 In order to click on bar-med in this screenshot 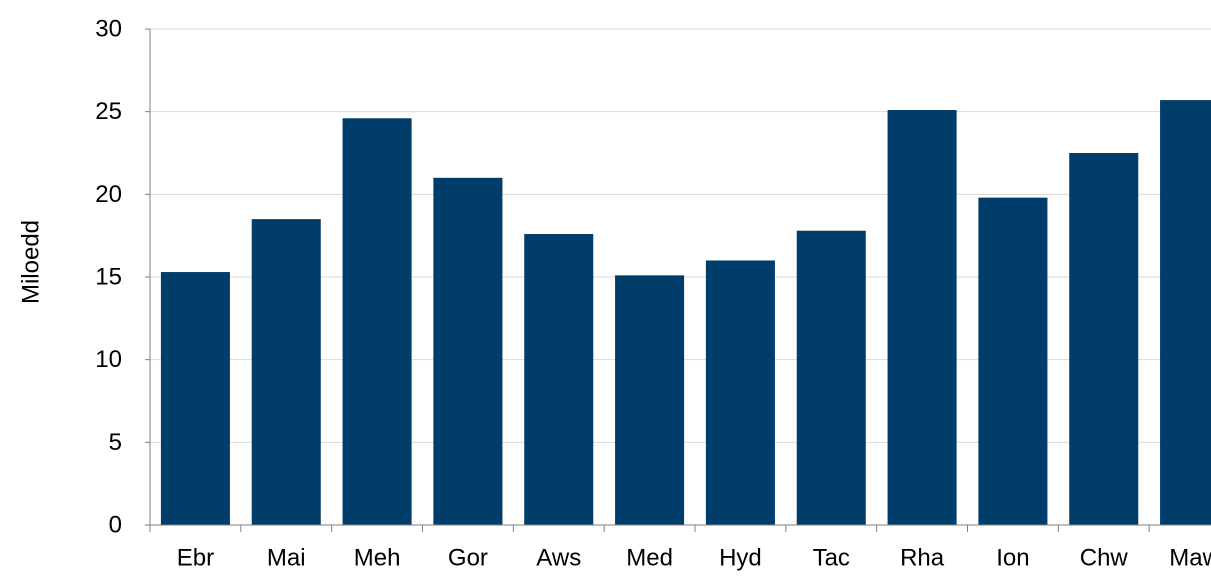, I will do `click(650, 400)`.